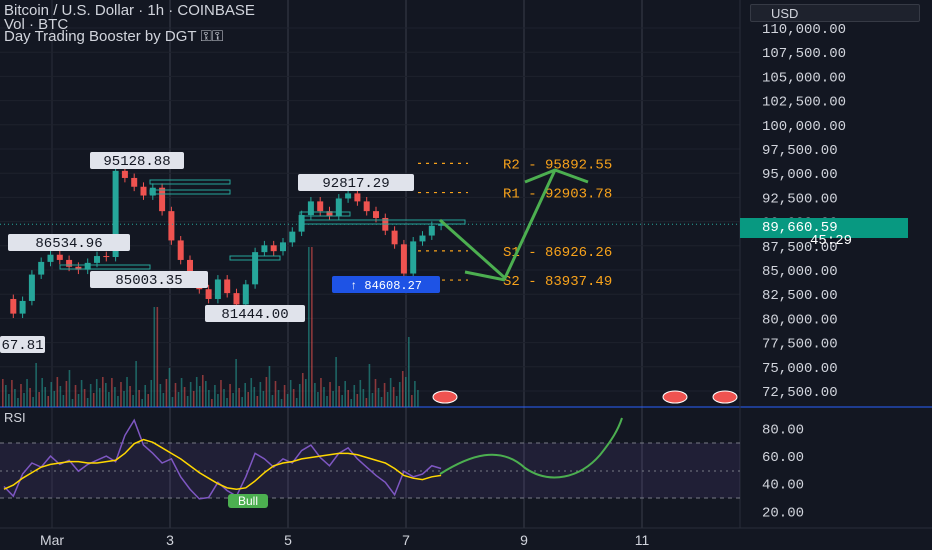  I want to click on price-tick: 97,500.00, so click(800, 151).